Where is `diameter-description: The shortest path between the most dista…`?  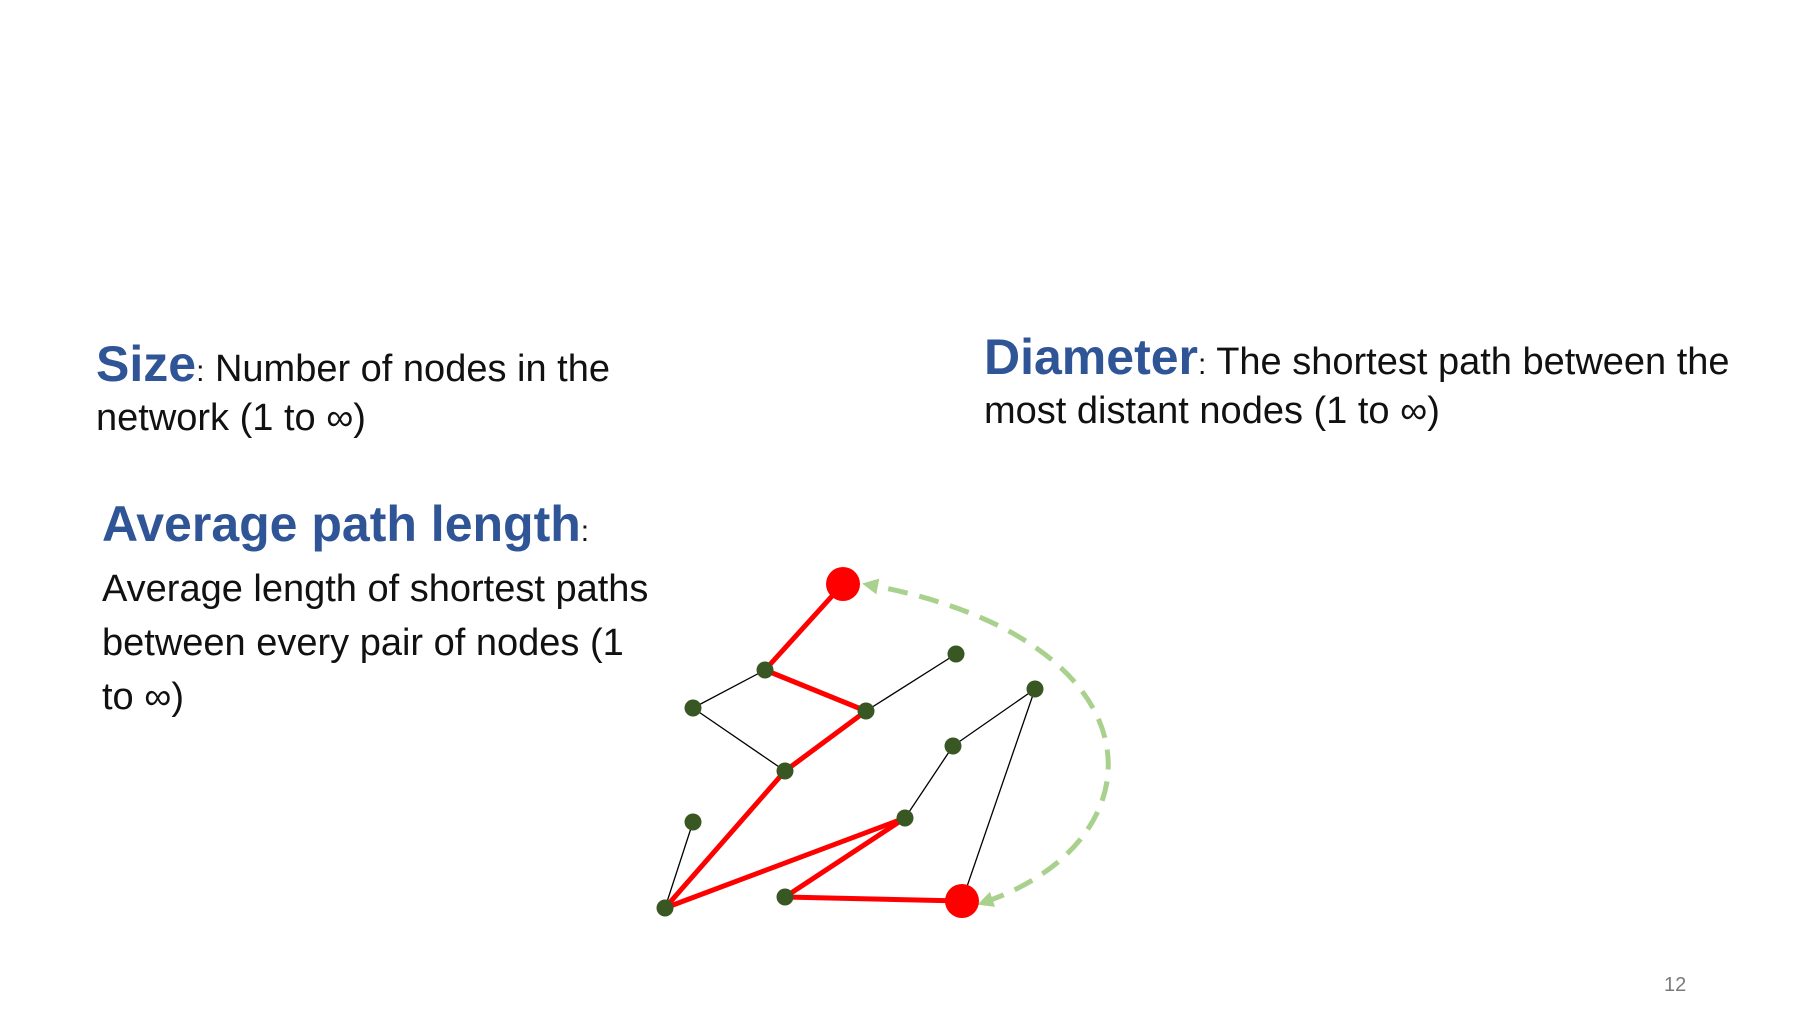
diameter-description: The shortest path between the most dista… is located at coordinates (1357, 386).